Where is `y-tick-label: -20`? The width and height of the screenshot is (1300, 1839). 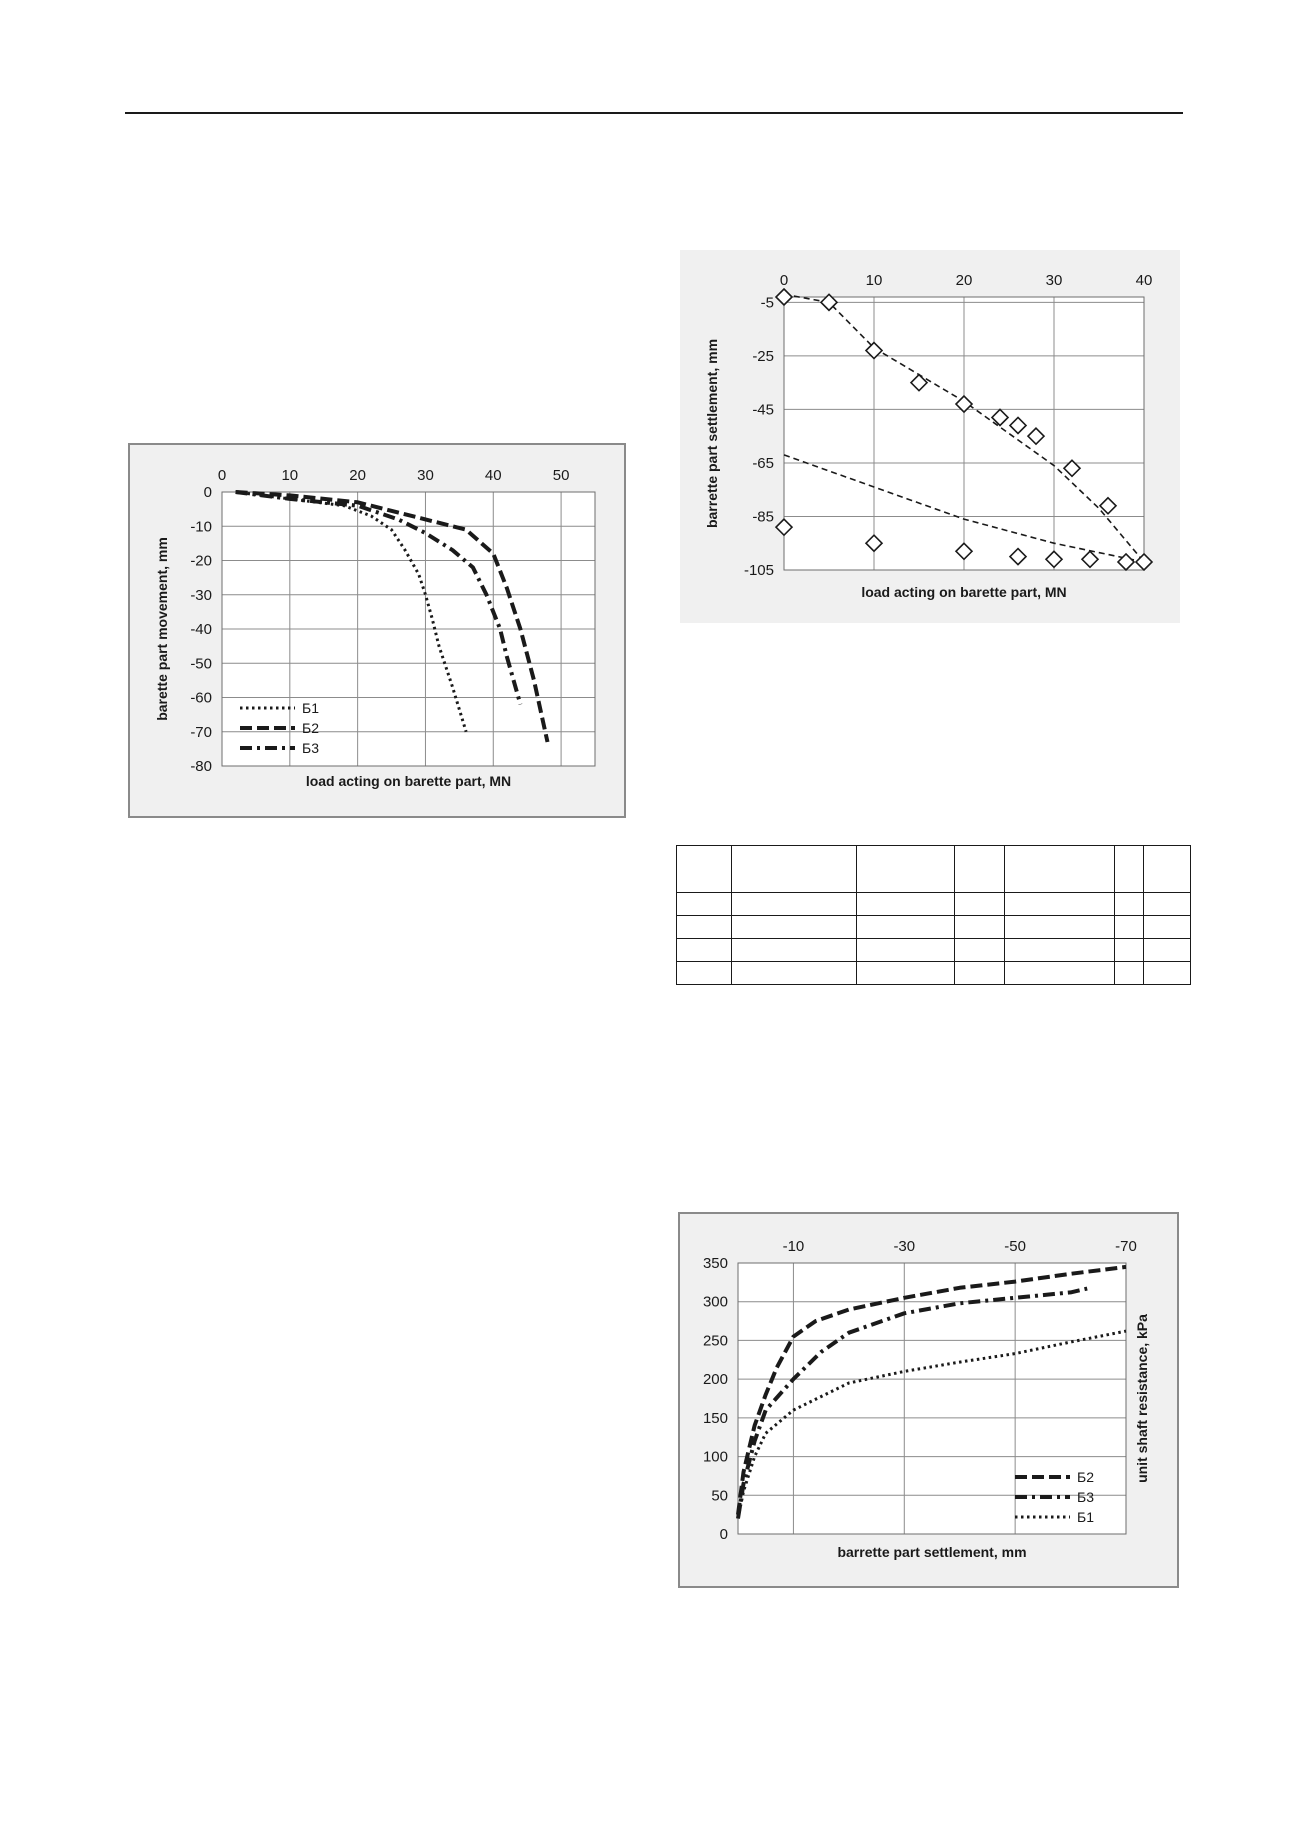
y-tick-label: -20 is located at coordinates (201, 561).